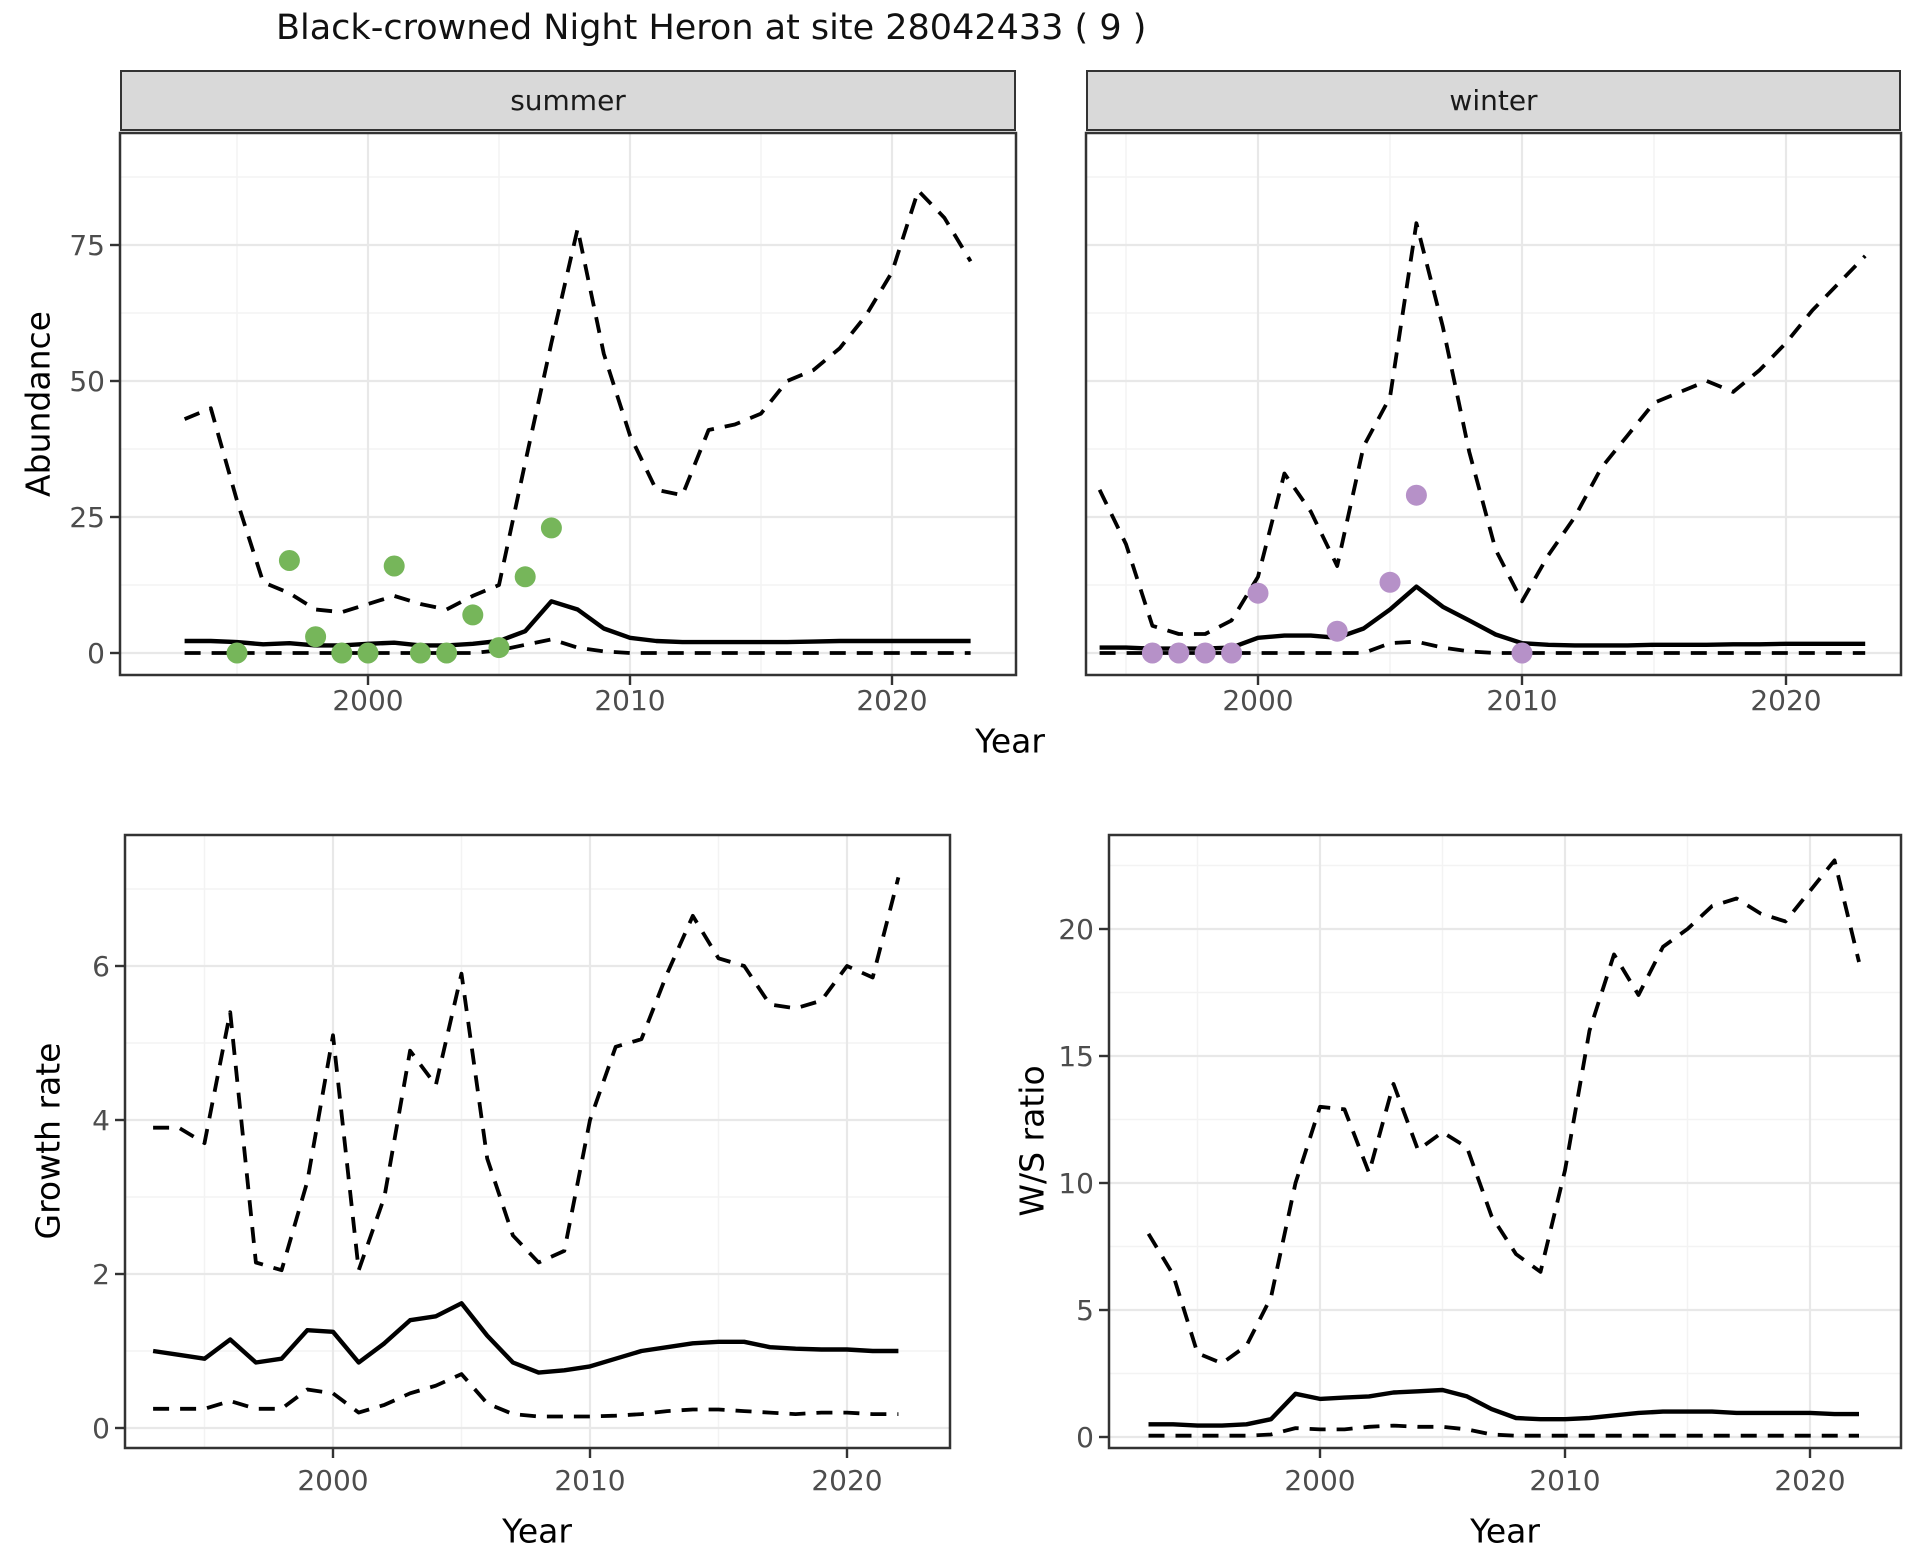 This screenshot has width=1920, height=1560. I want to click on facet-strip-winter-label: winter, so click(1493, 100).